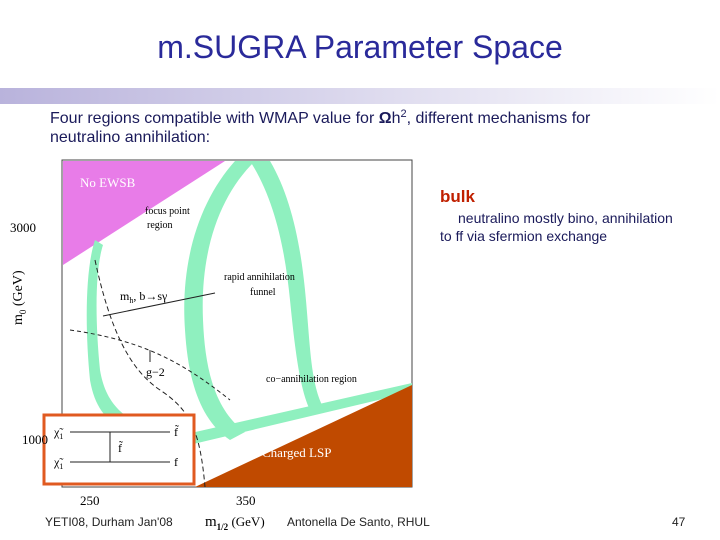  I want to click on region-label: rapid annihilation, so click(259, 277).